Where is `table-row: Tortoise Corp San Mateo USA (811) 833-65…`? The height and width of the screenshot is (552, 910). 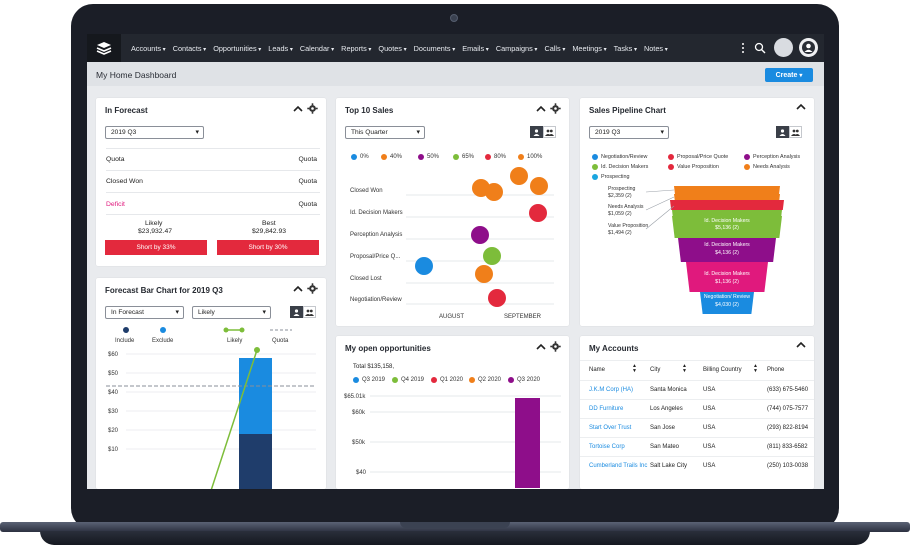 table-row: Tortoise Corp San Mateo USA (811) 833-65… is located at coordinates (697, 446).